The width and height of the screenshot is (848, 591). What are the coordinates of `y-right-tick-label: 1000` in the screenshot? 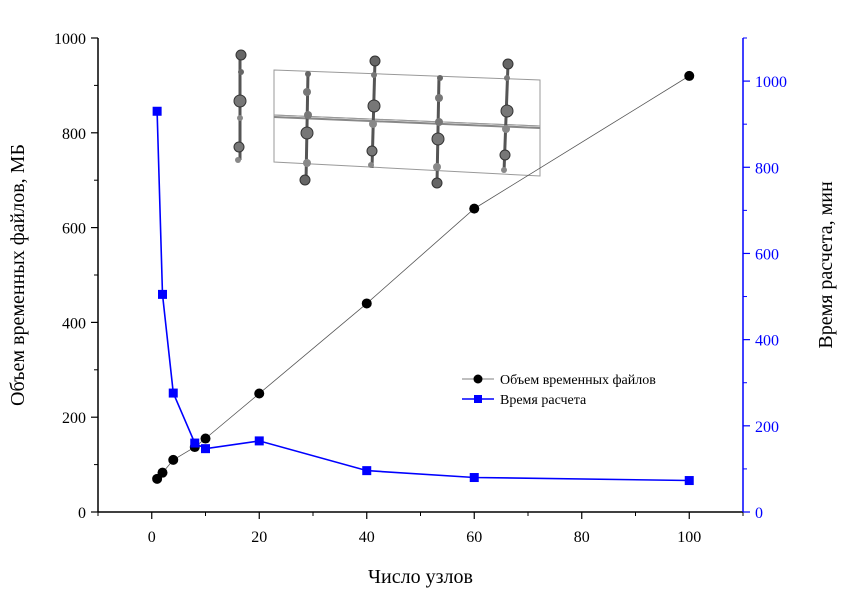 It's located at (771, 82).